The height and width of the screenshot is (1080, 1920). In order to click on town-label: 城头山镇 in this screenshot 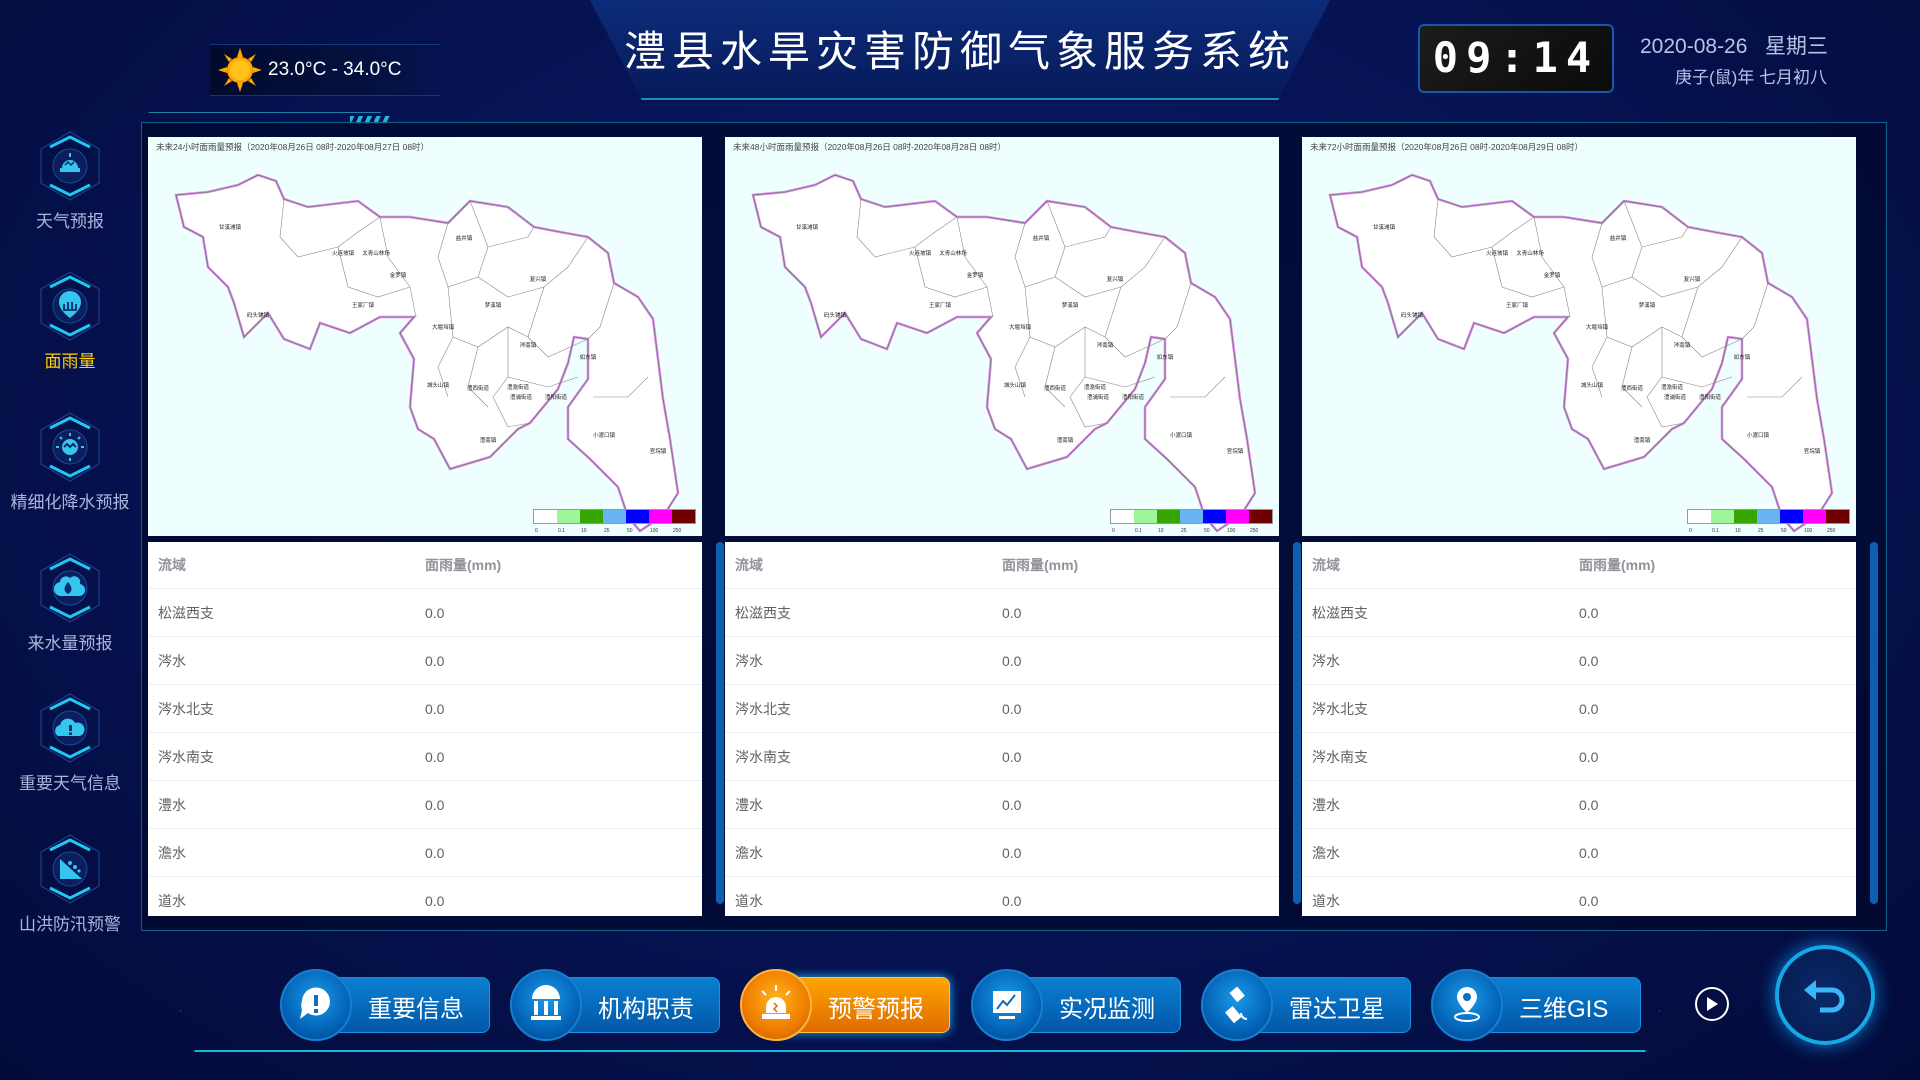, I will do `click(1015, 385)`.